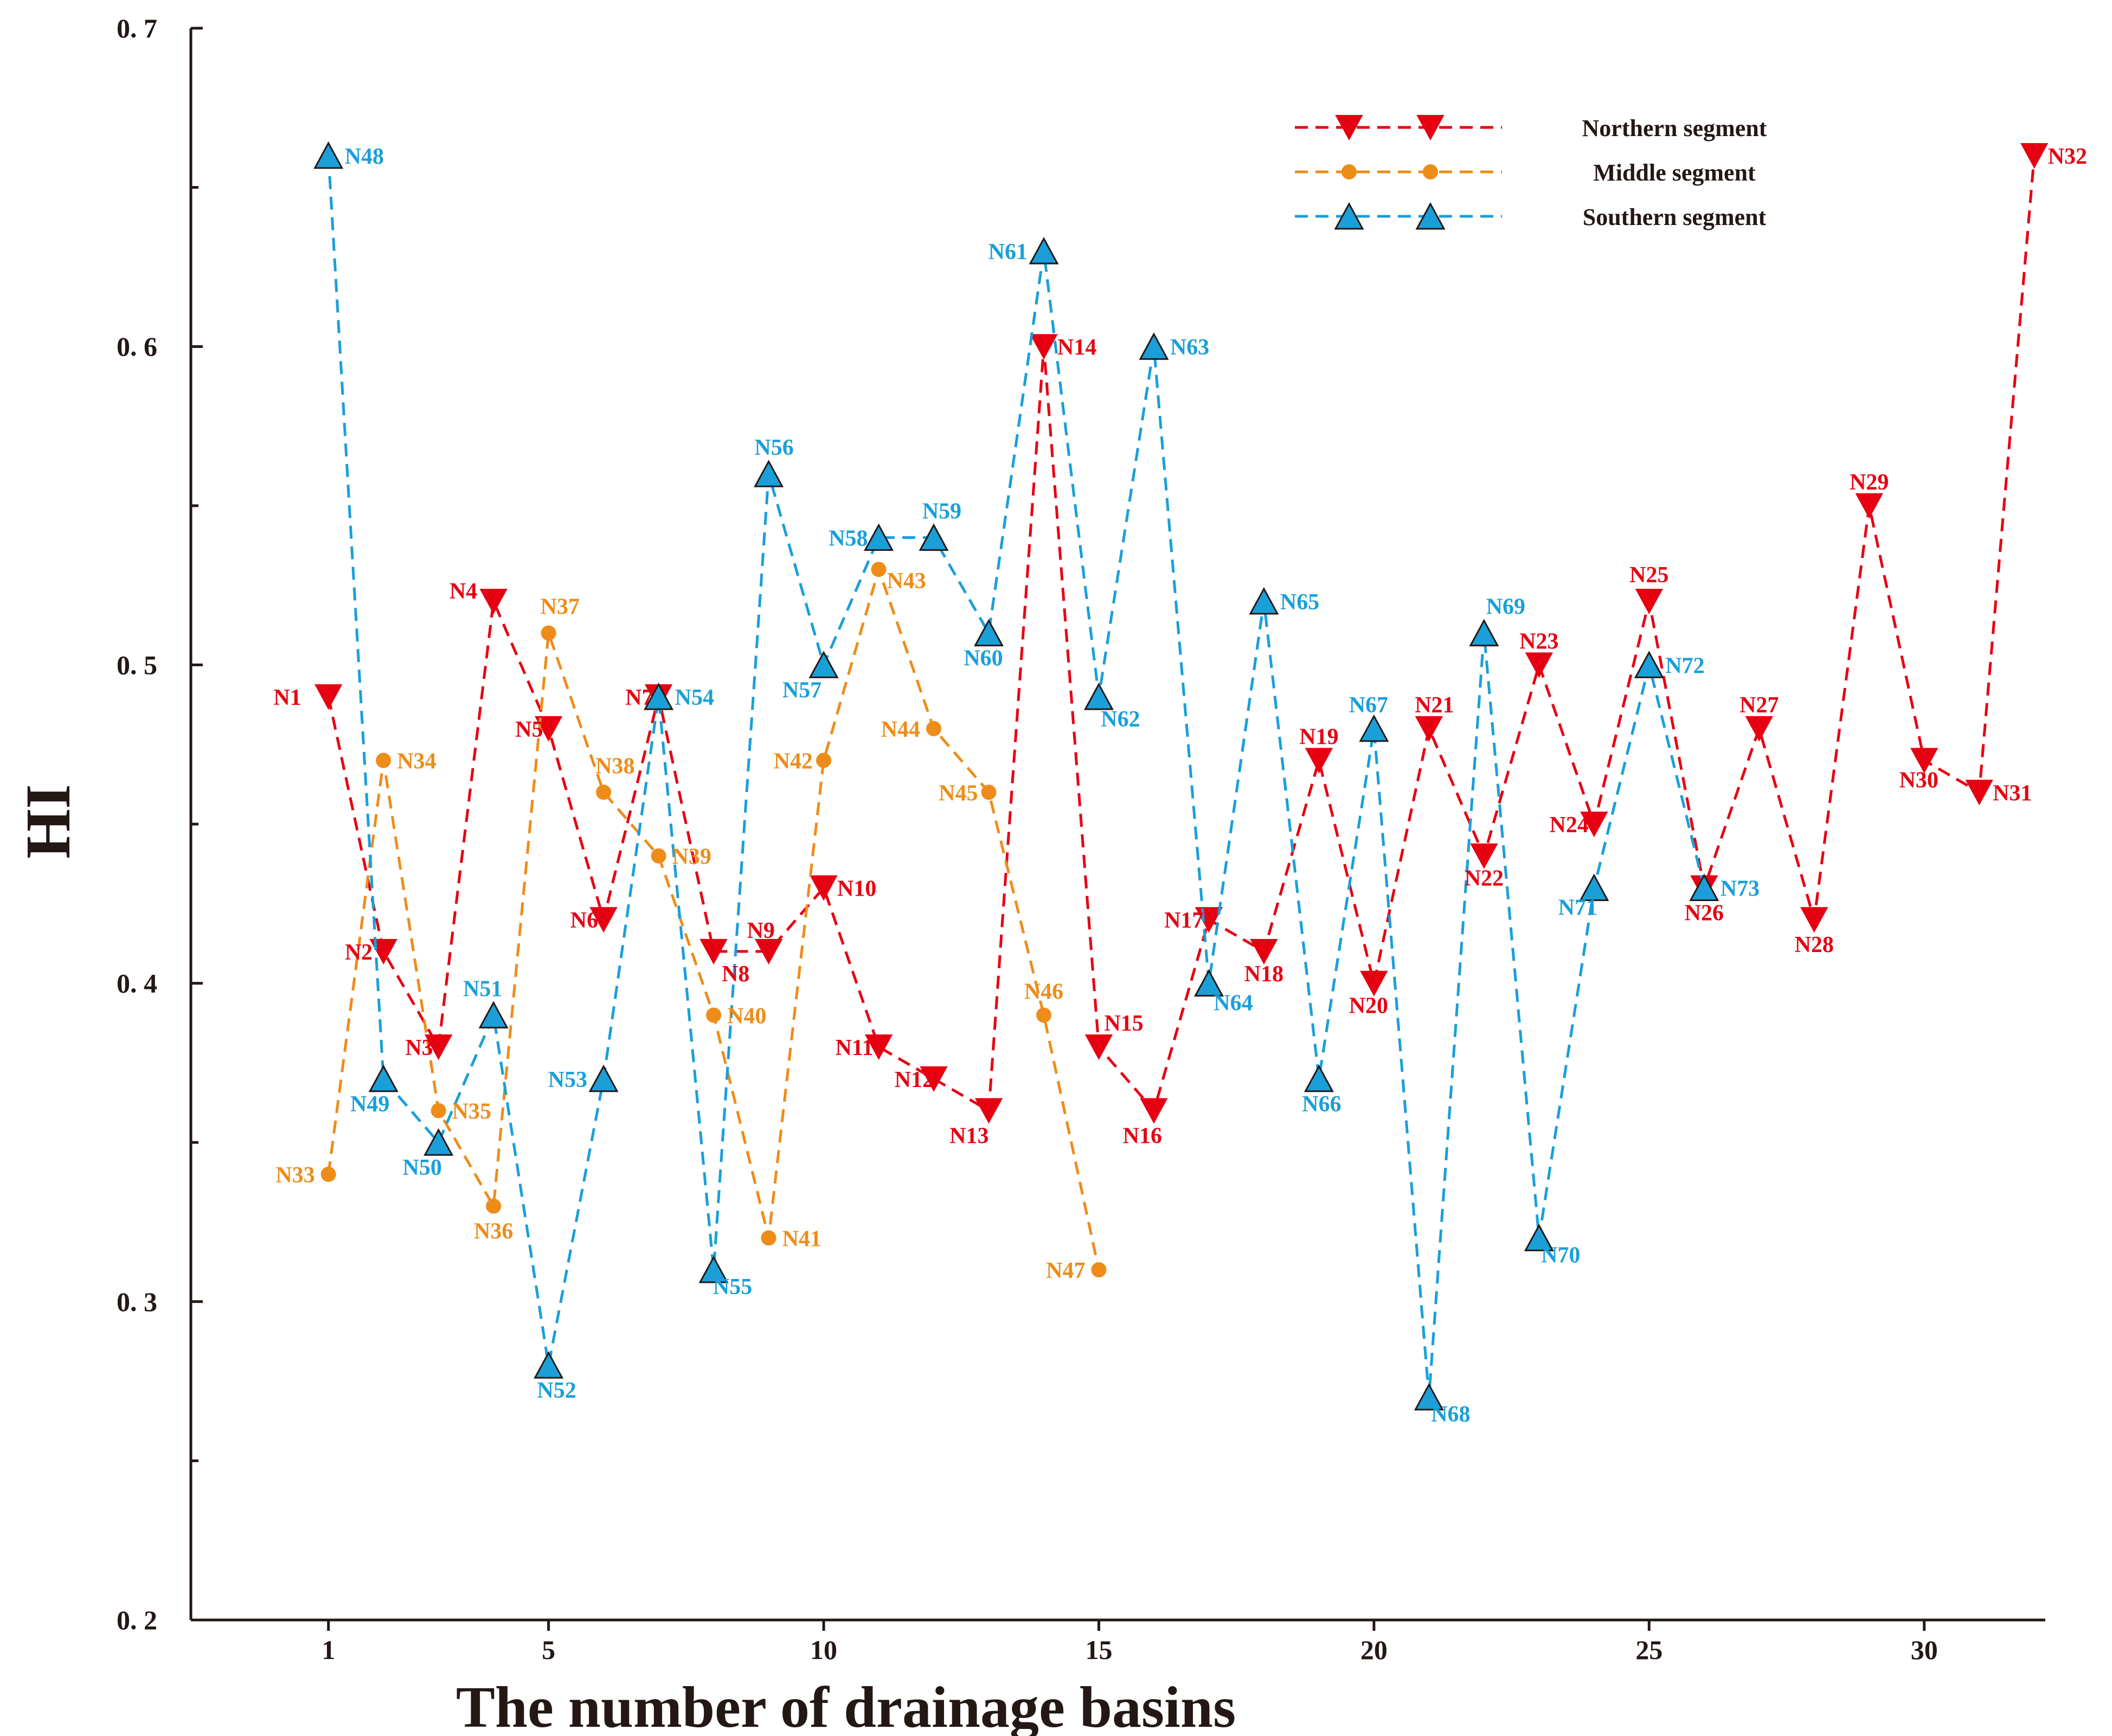  What do you see at coordinates (1233, 1003) in the screenshot?
I see `data-label-n64: N64` at bounding box center [1233, 1003].